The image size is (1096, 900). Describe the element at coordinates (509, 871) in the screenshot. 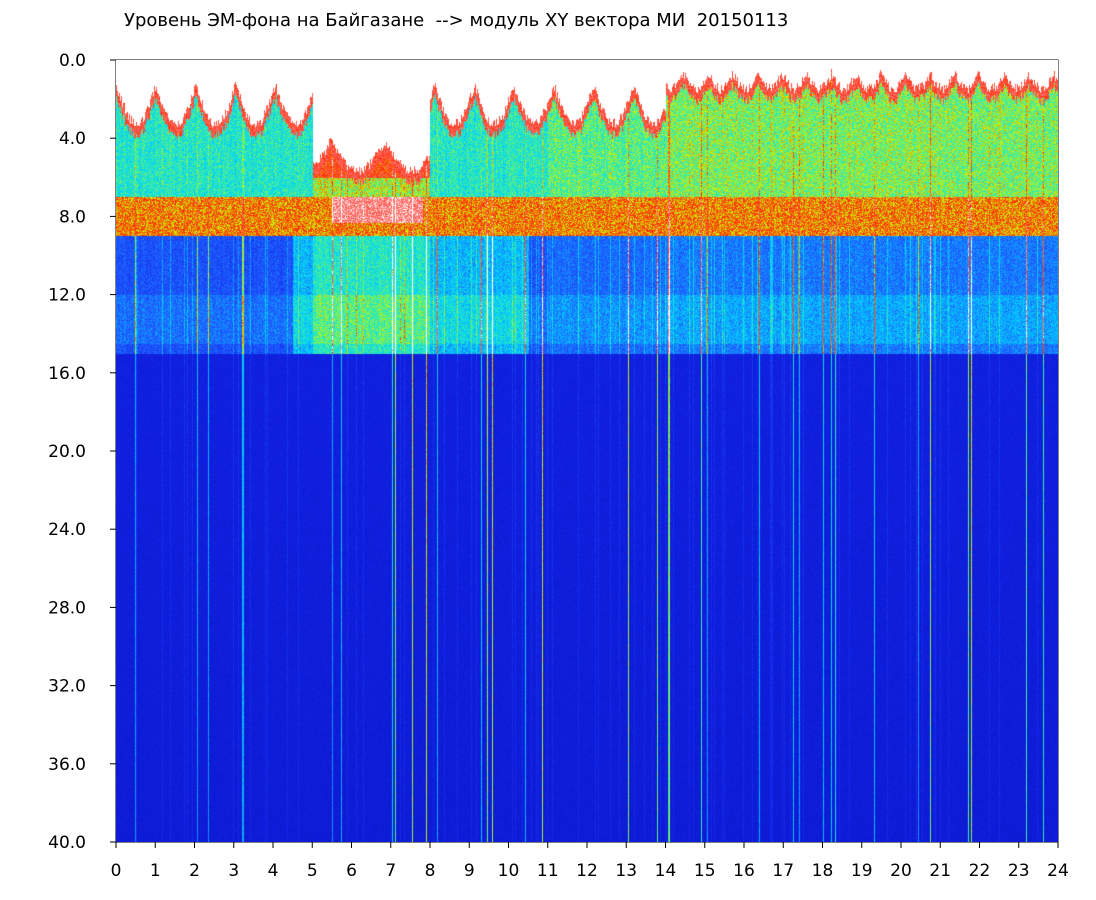

I see `x-tick-label: 10` at that location.